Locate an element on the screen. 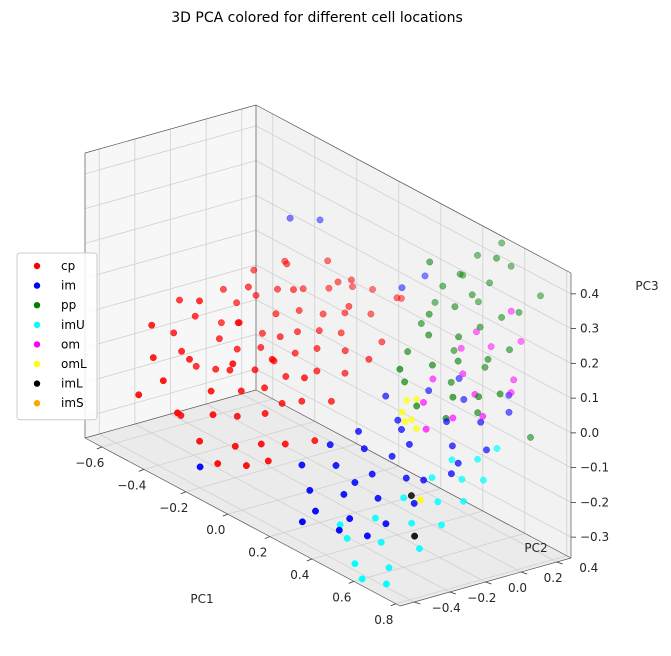 The height and width of the screenshot is (656, 671). y-tick-label: −0.4 is located at coordinates (446, 608).